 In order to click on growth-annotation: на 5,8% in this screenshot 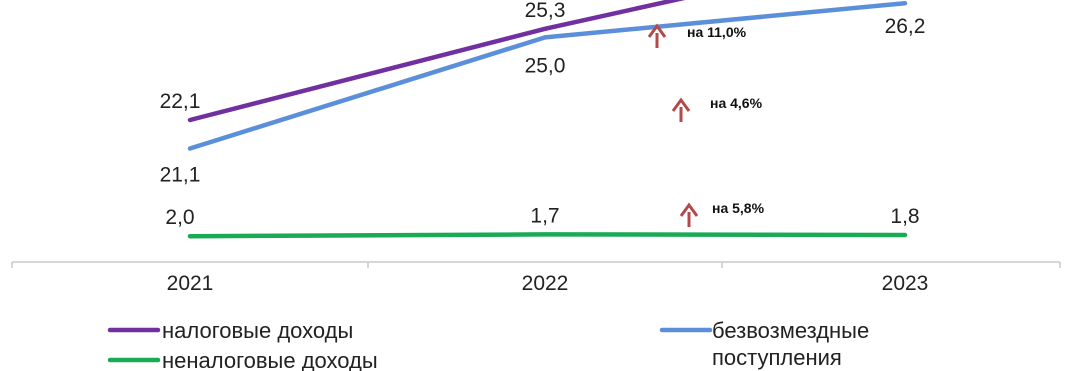, I will do `click(722, 213)`.